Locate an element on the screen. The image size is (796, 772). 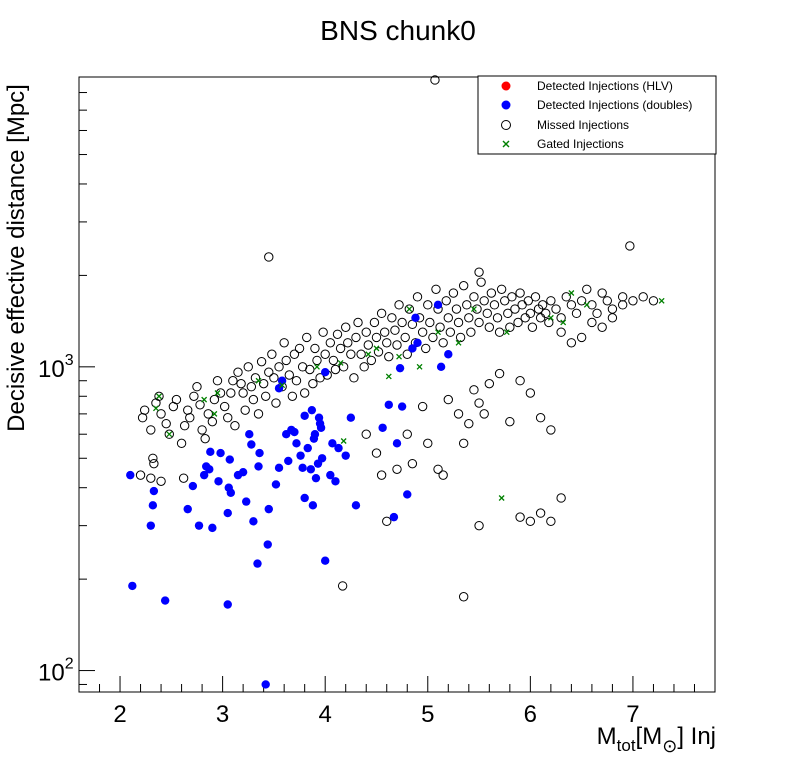
legend-marker-hlv is located at coordinates (506, 86).